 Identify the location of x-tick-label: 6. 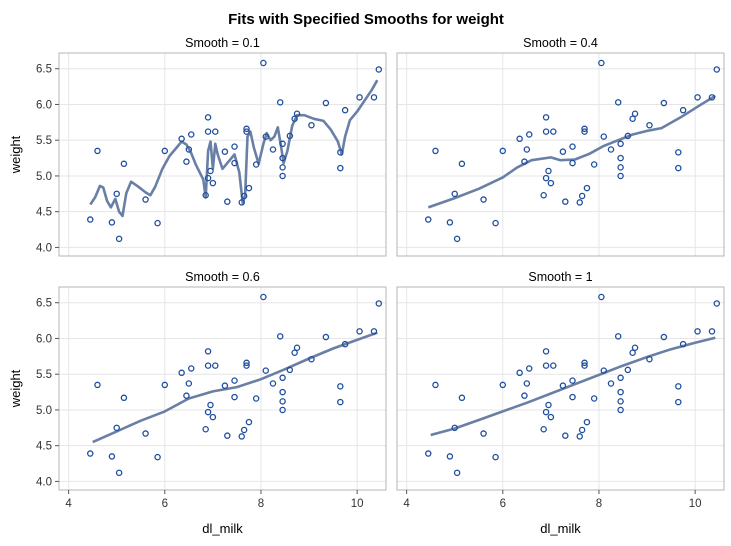
(503, 504).